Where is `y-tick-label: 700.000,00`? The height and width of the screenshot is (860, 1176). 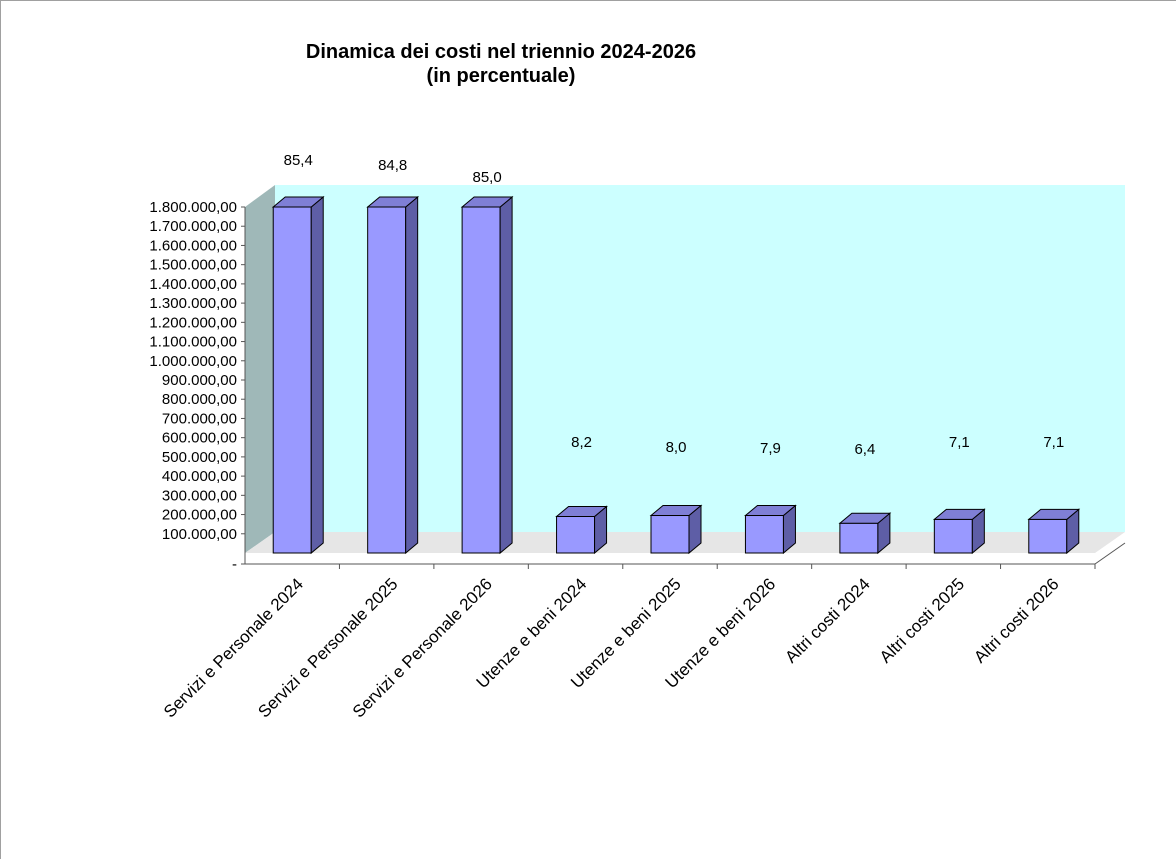 y-tick-label: 700.000,00 is located at coordinates (199, 418).